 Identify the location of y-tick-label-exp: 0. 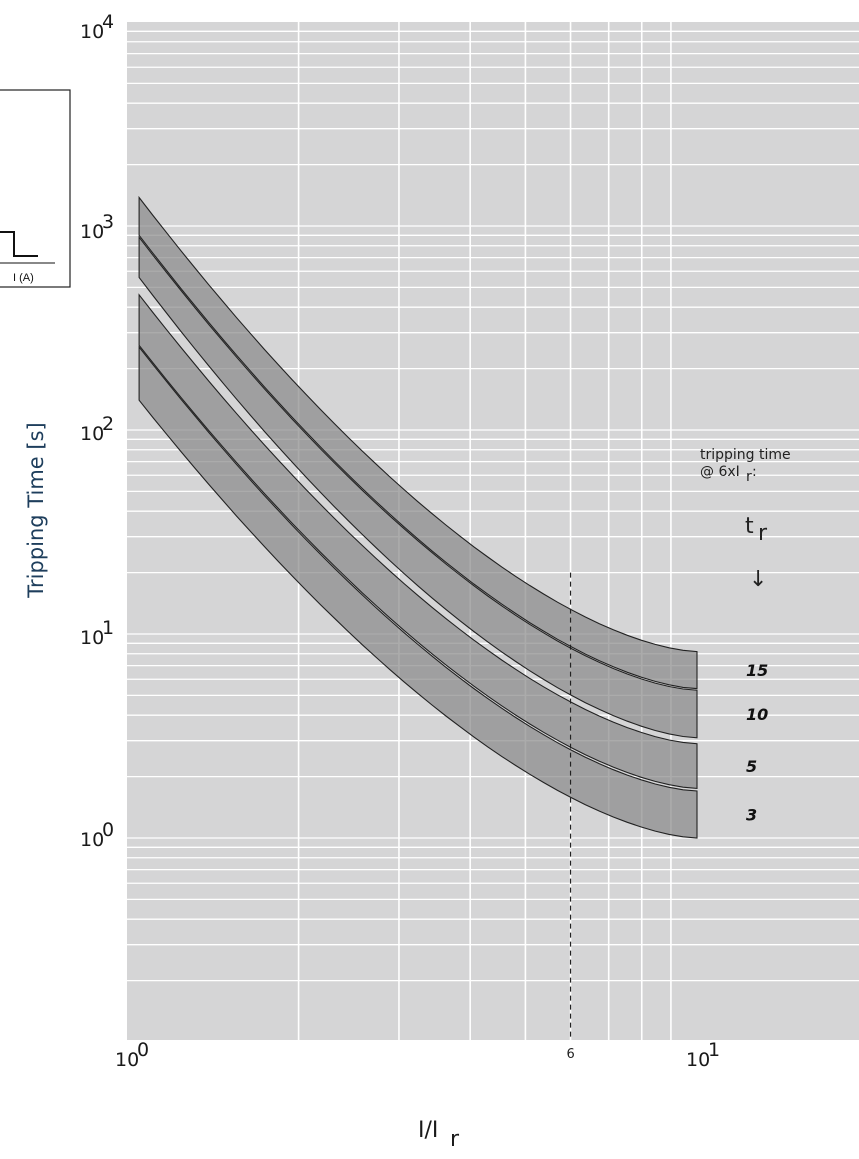
(108, 830).